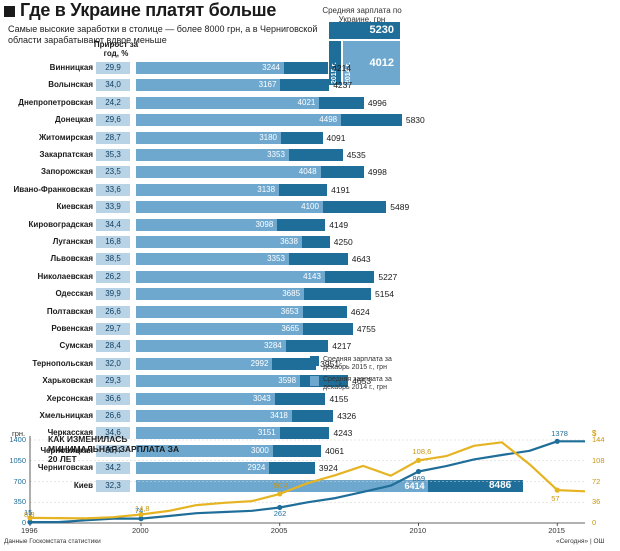 The width and height of the screenshot is (620, 551). I want to click on value-2014-label: 3167, so click(267, 85).